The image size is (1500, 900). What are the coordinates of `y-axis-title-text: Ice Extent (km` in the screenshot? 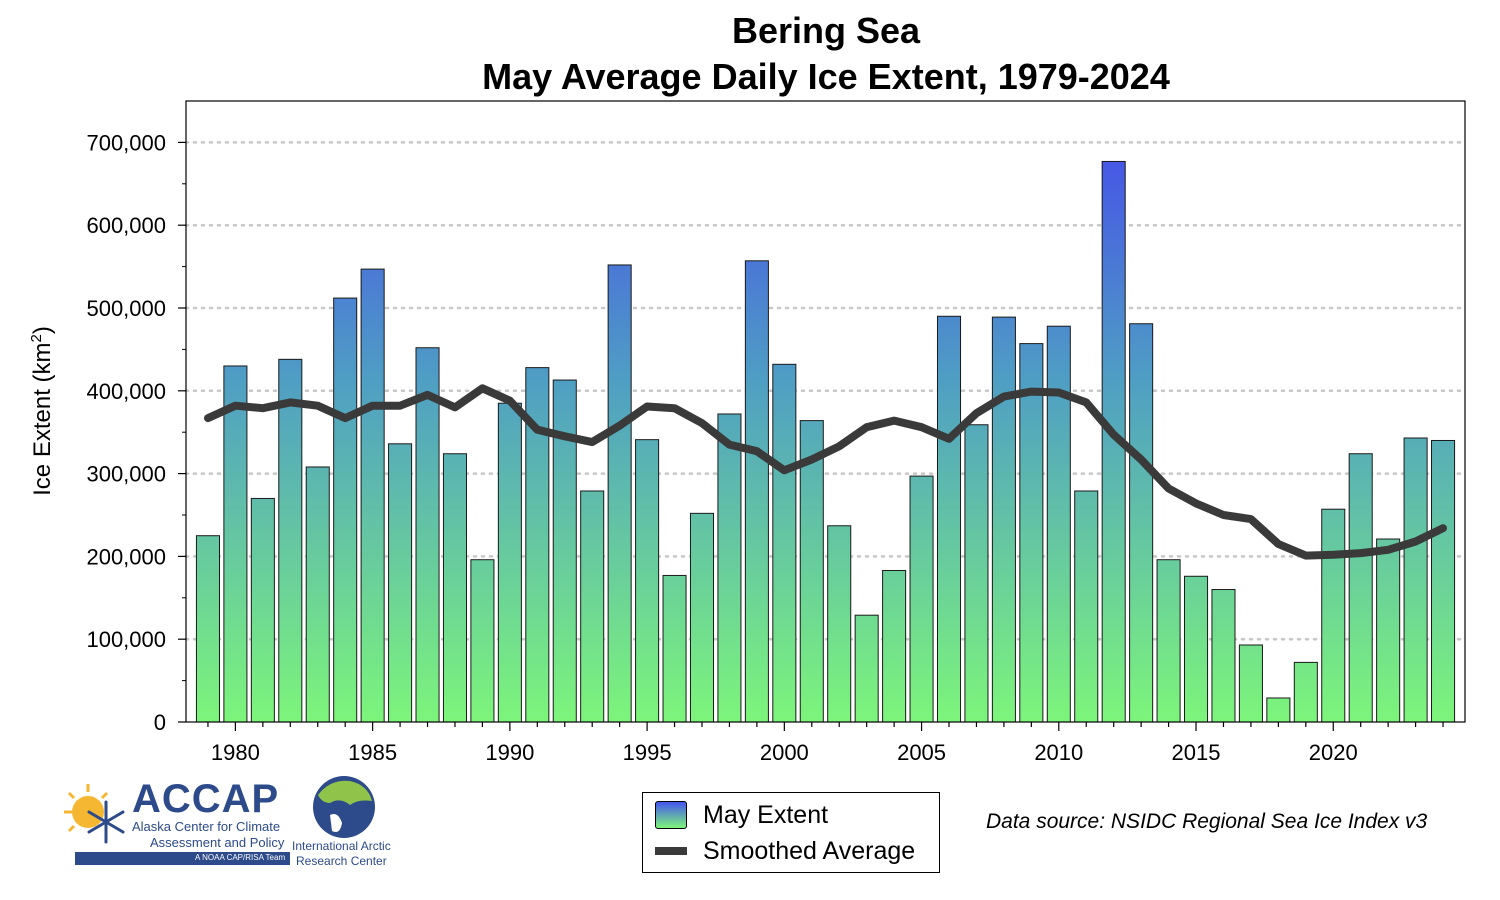 It's located at (42, 418).